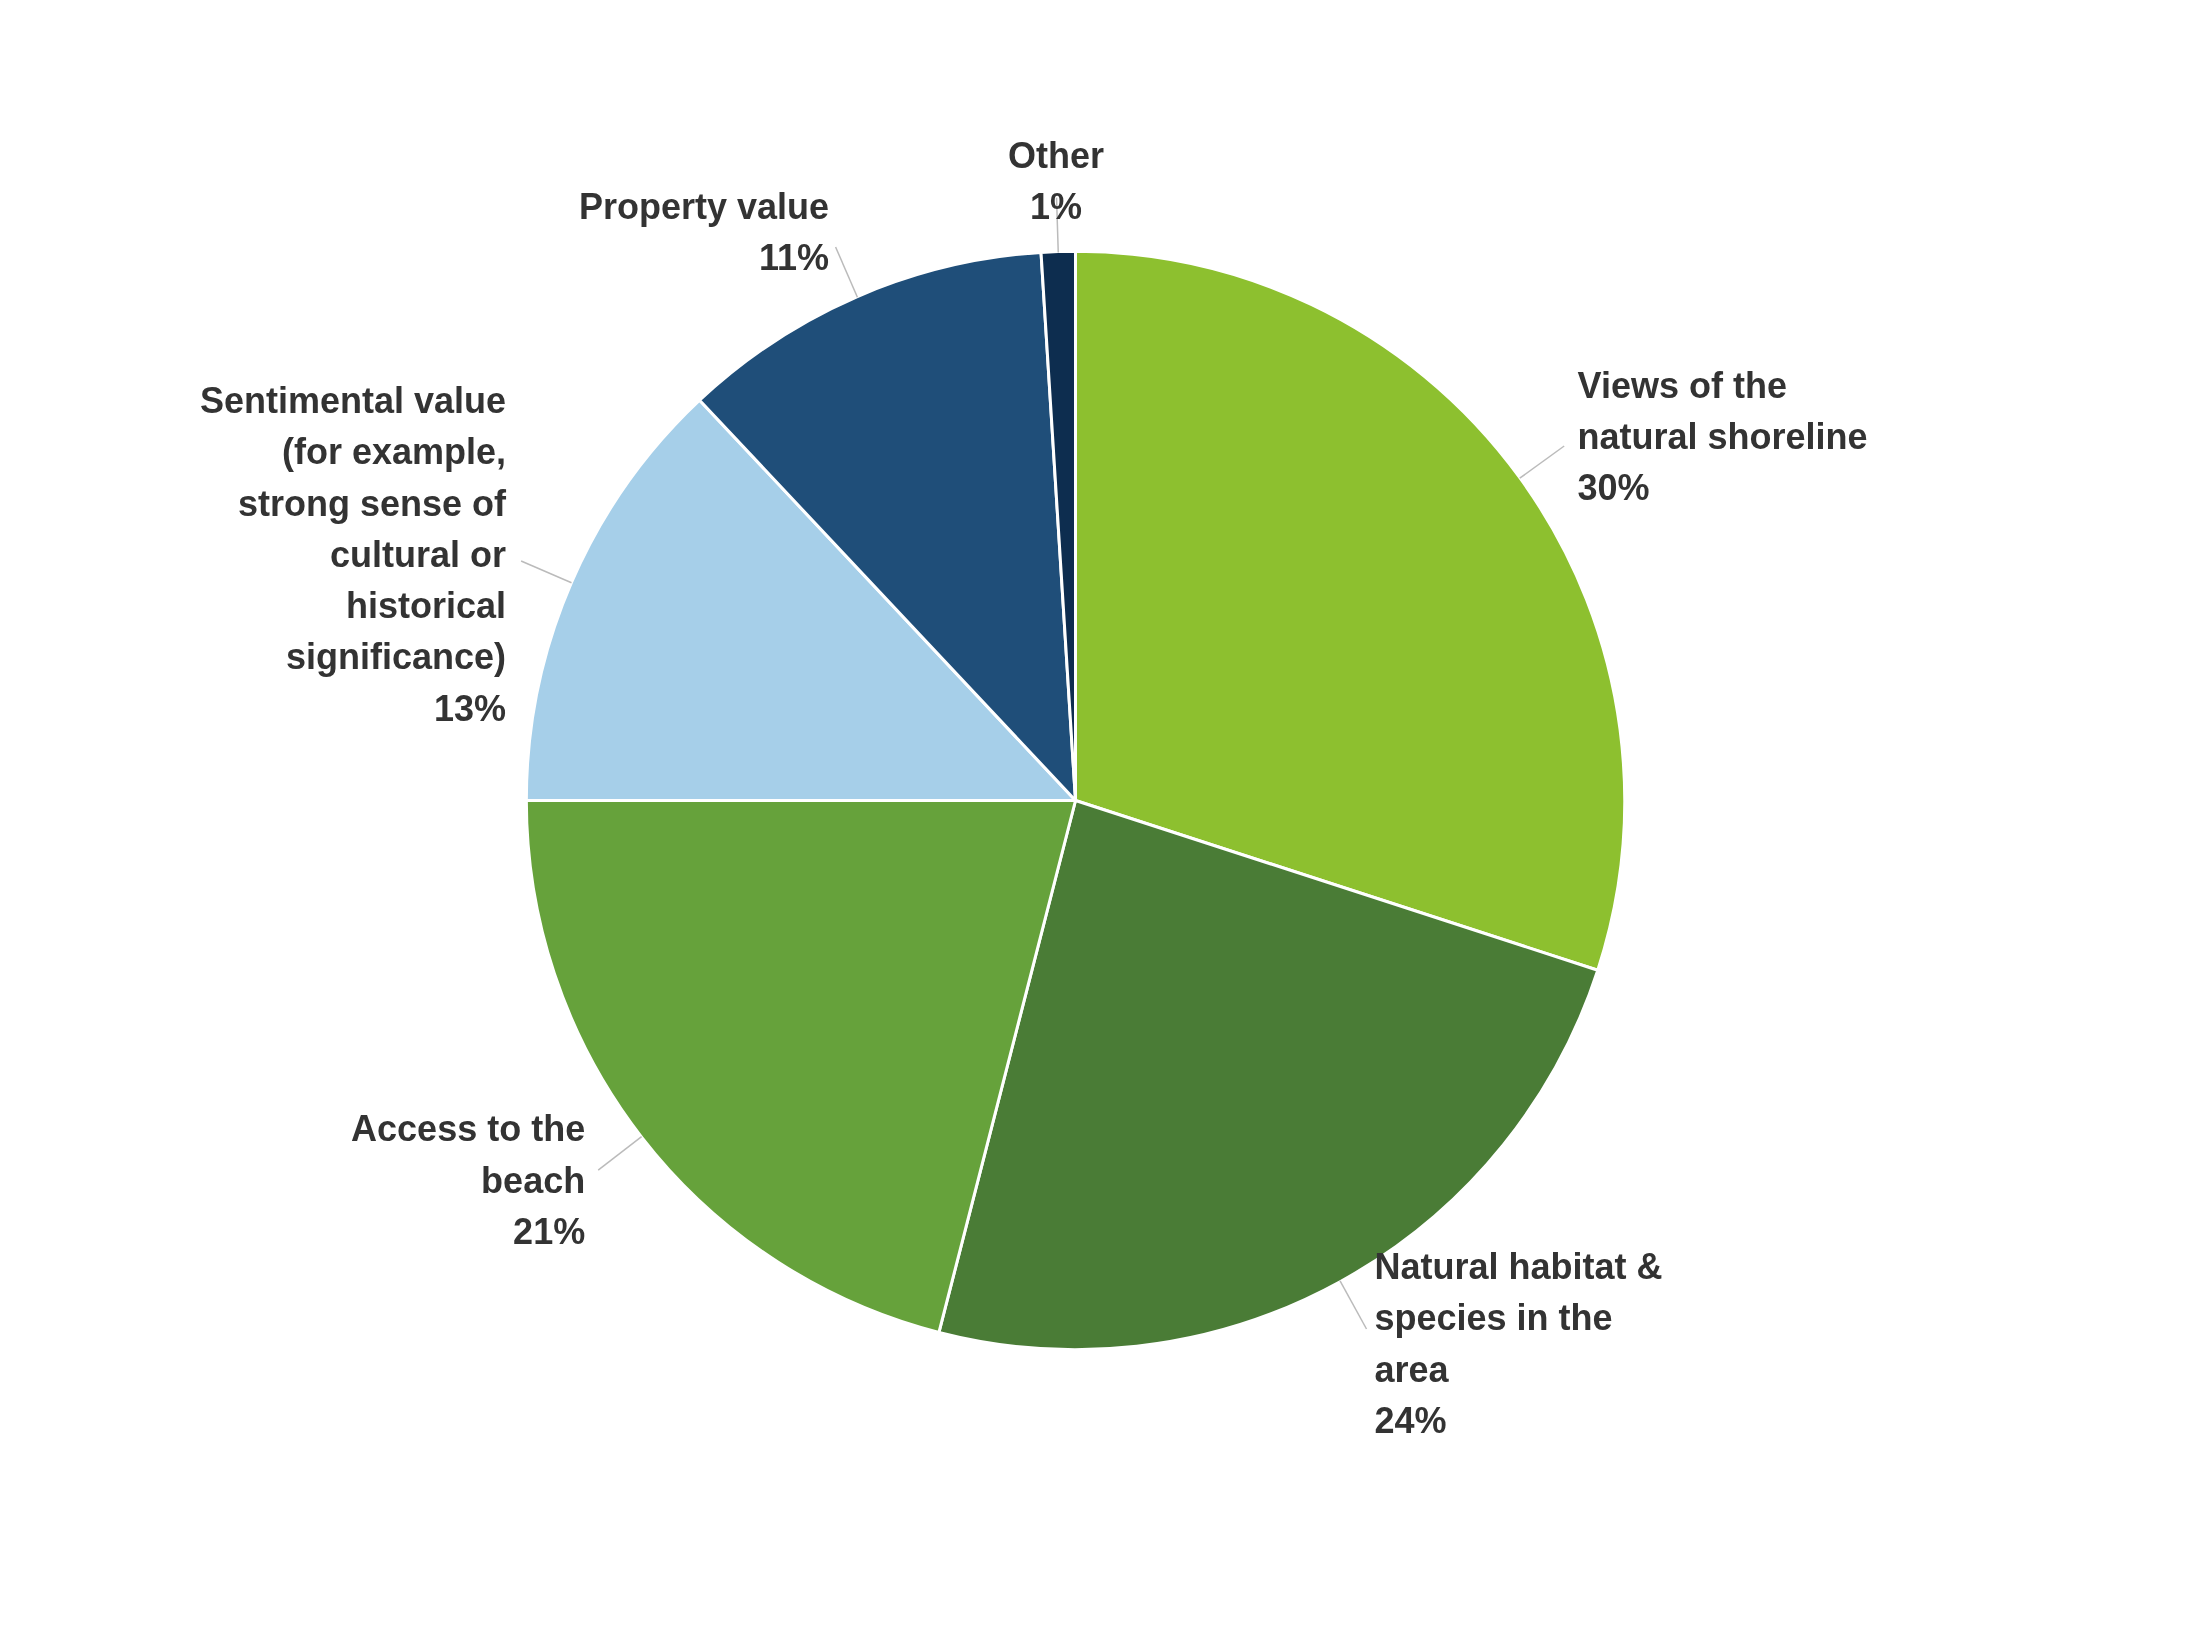 This screenshot has height=1640, width=2193. Describe the element at coordinates (1056, 207) in the screenshot. I see `data-label: 1%` at that location.